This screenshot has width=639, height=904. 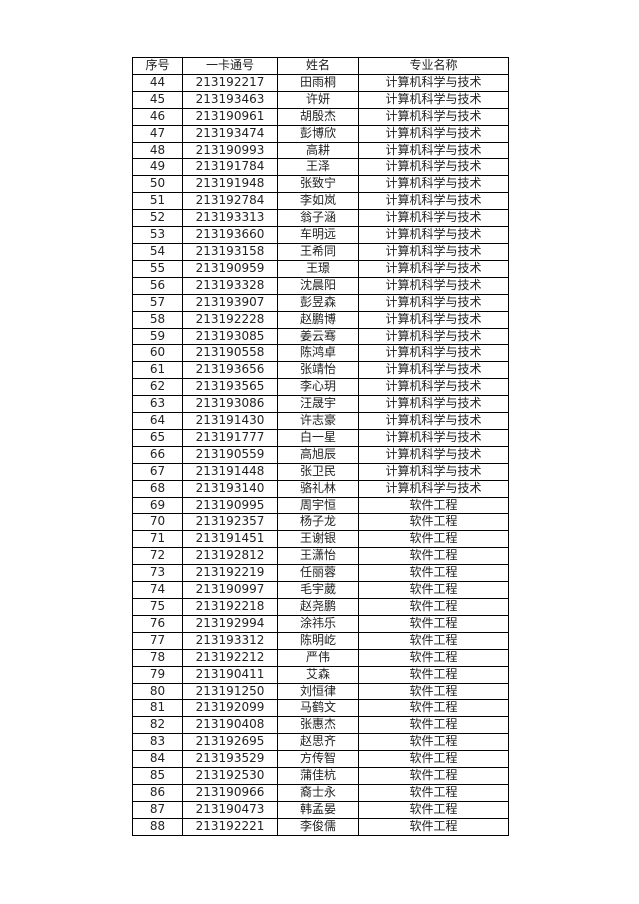 What do you see at coordinates (157, 82) in the screenshot?
I see `cell-index: 44` at bounding box center [157, 82].